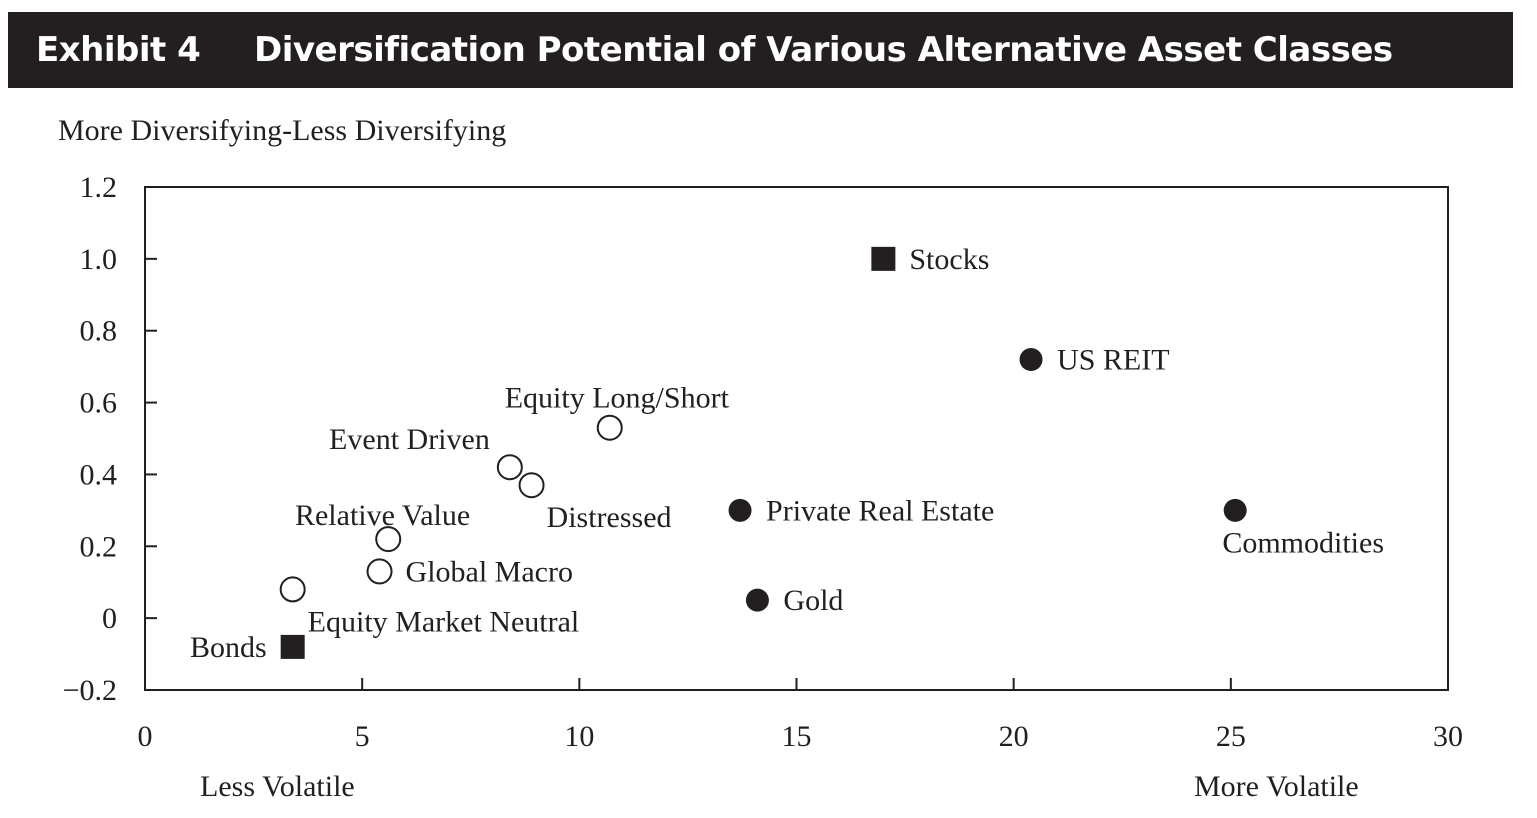 The height and width of the screenshot is (818, 1537). I want to click on point-commodities, so click(1235, 510).